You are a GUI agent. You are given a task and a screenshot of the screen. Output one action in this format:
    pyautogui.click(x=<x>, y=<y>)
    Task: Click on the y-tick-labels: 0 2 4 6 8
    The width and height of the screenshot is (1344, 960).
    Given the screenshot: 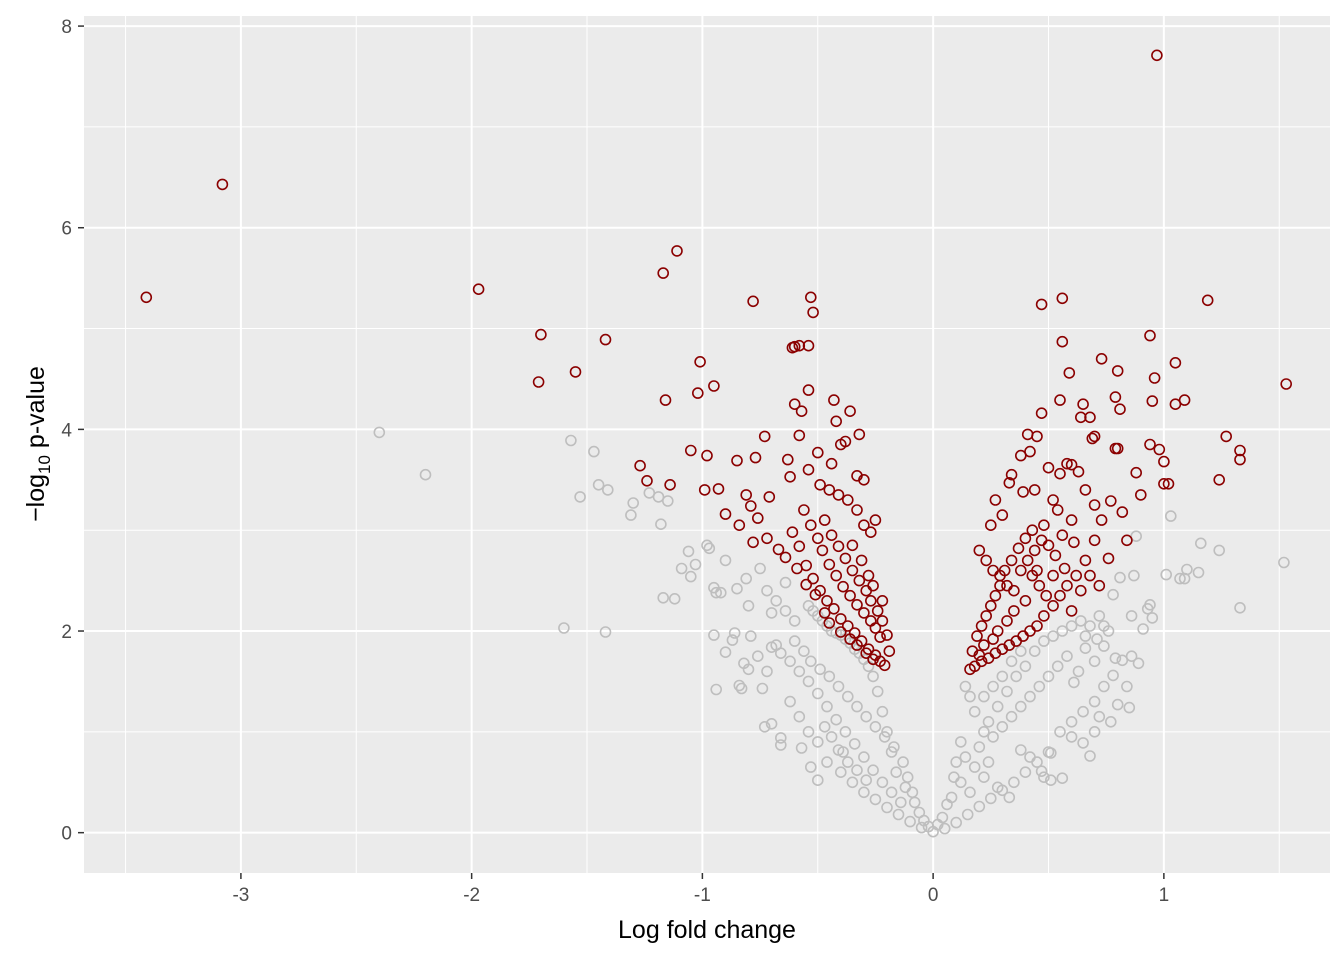 What is the action you would take?
    pyautogui.click(x=66, y=431)
    